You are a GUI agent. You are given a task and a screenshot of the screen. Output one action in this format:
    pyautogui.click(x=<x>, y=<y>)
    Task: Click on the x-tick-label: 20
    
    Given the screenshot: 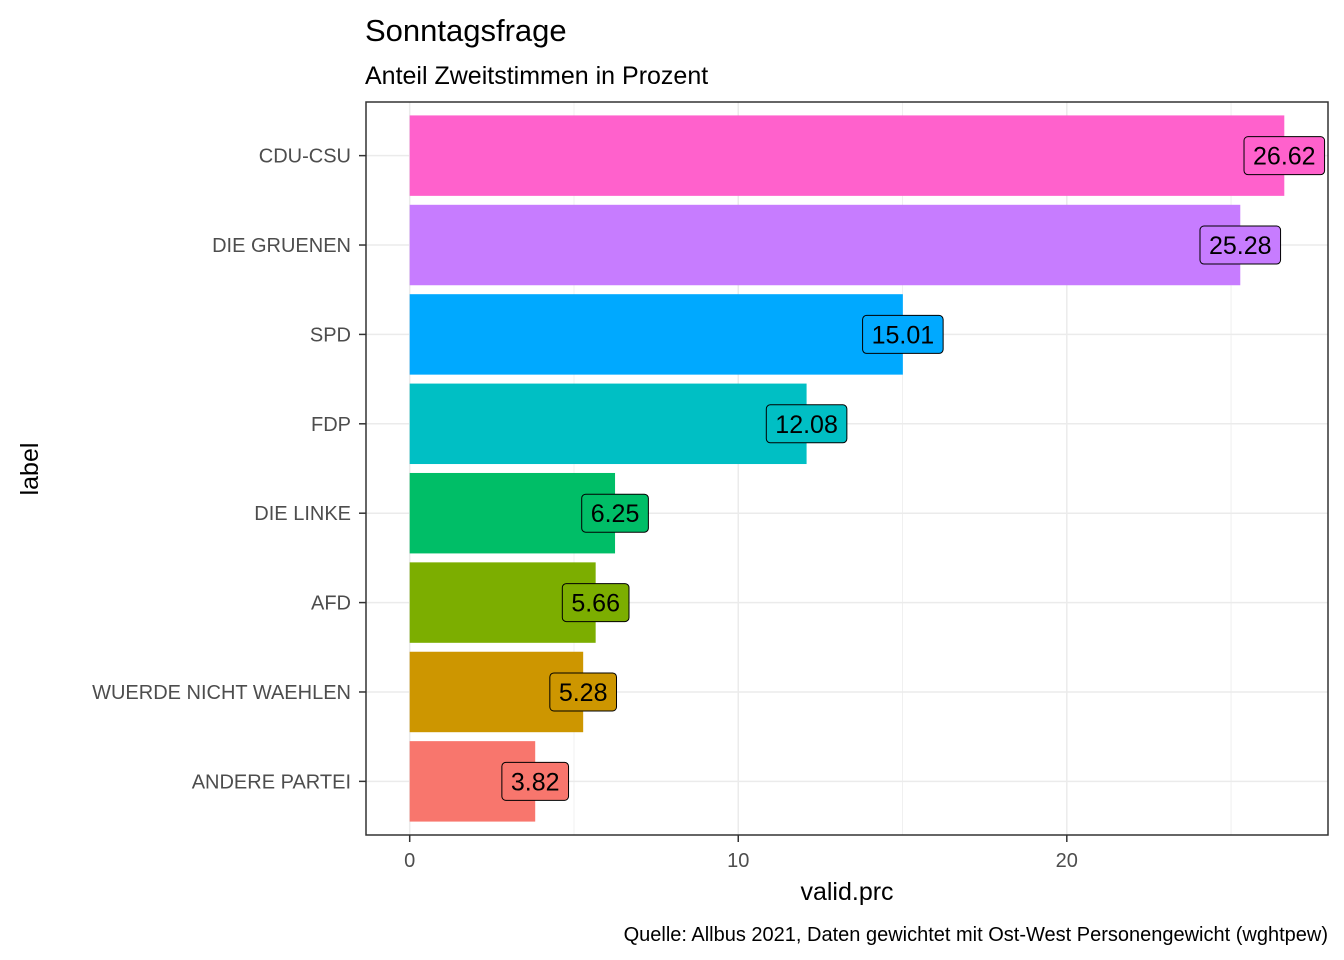 What is the action you would take?
    pyautogui.click(x=1067, y=861)
    